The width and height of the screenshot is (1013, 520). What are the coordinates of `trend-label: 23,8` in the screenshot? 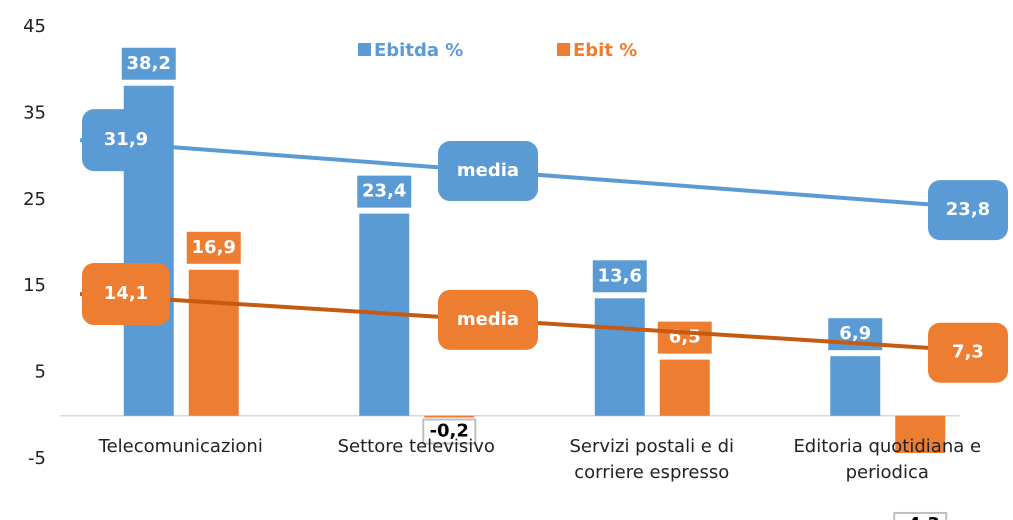 It's located at (968, 209).